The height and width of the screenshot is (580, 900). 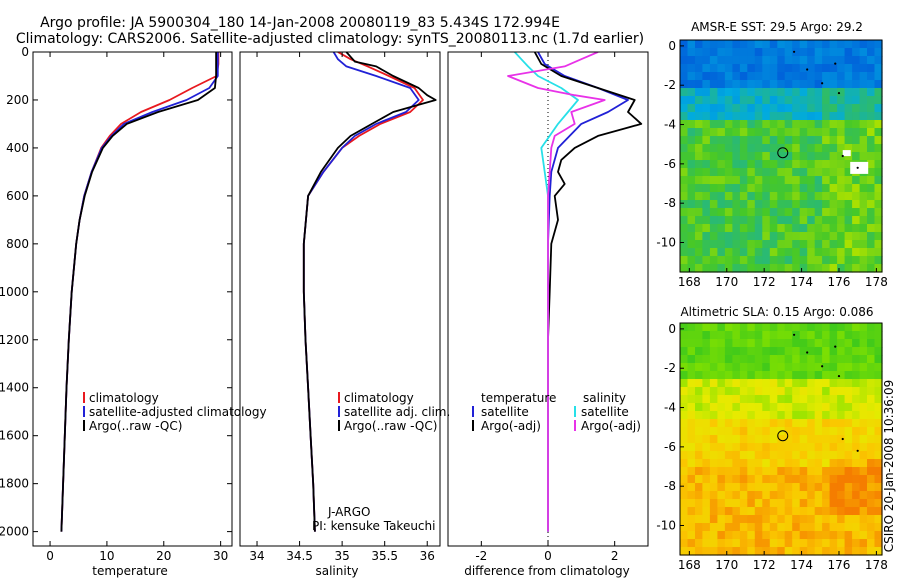 What do you see at coordinates (14, 292) in the screenshot?
I see `y-tick-label: 1000` at bounding box center [14, 292].